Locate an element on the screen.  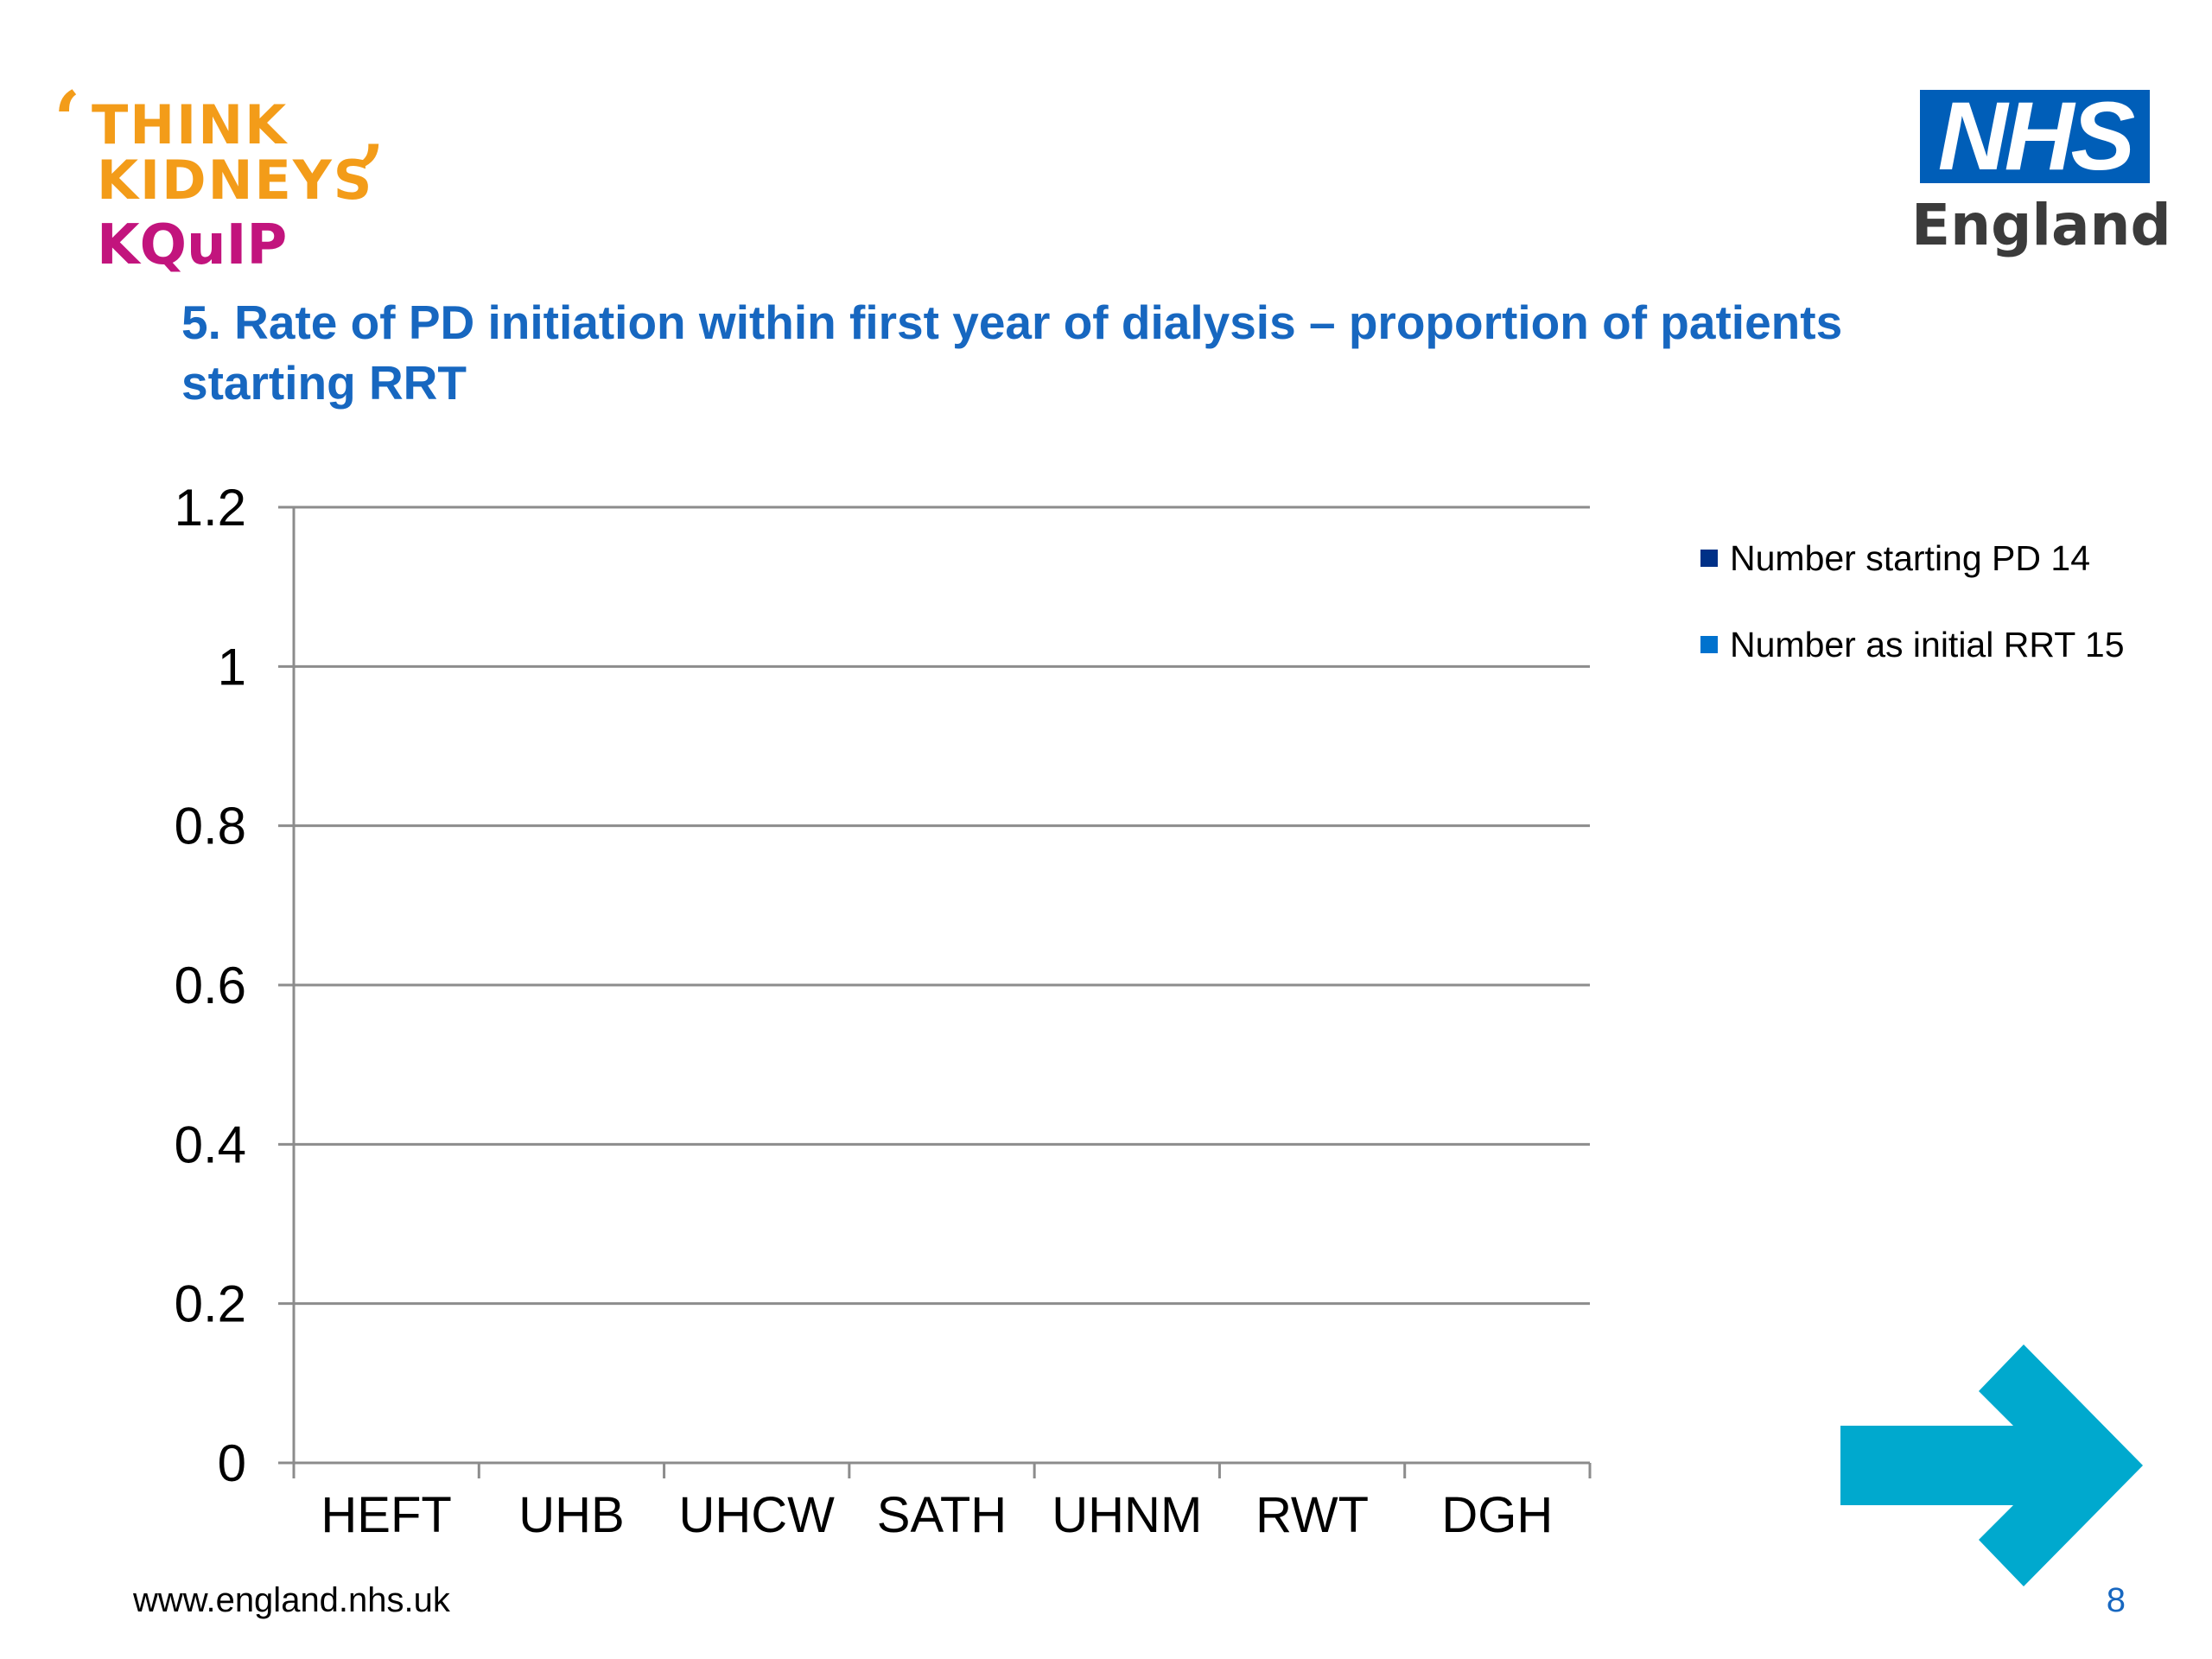
legend-item-series-1: Number starting PD 14 is located at coordinates (1916, 558).